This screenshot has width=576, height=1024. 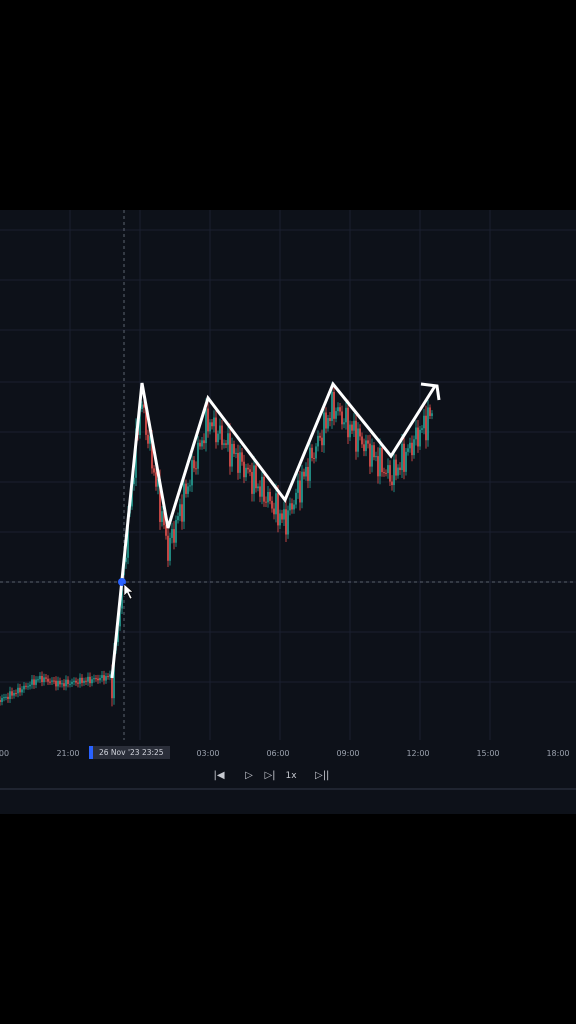 What do you see at coordinates (249, 775) in the screenshot?
I see `play-icon: ▷` at bounding box center [249, 775].